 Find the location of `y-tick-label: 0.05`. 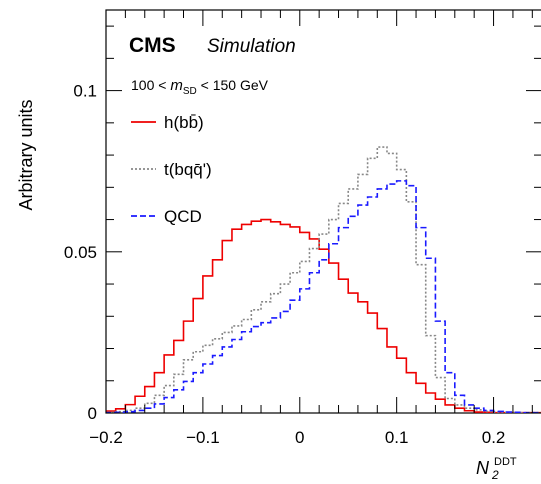

y-tick-label: 0.05 is located at coordinates (80, 252).